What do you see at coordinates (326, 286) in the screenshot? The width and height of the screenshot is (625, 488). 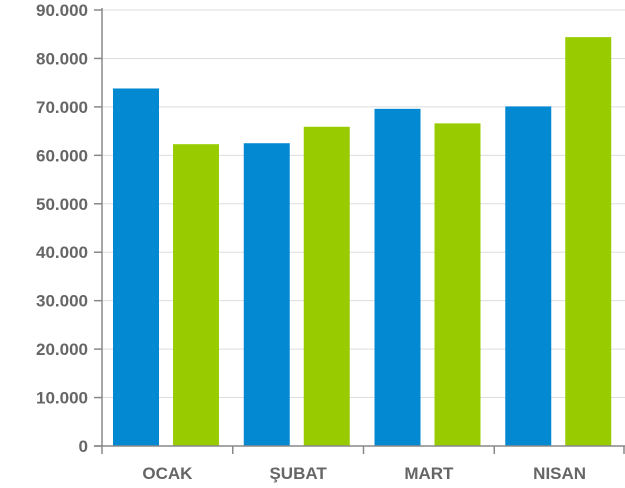 I see `bar-şubat-series-2` at bounding box center [326, 286].